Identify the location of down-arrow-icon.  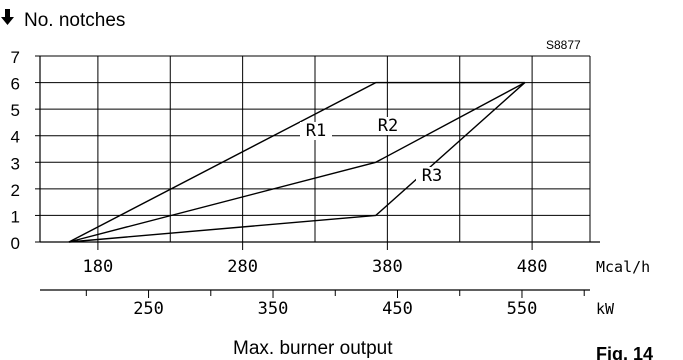
(7, 17).